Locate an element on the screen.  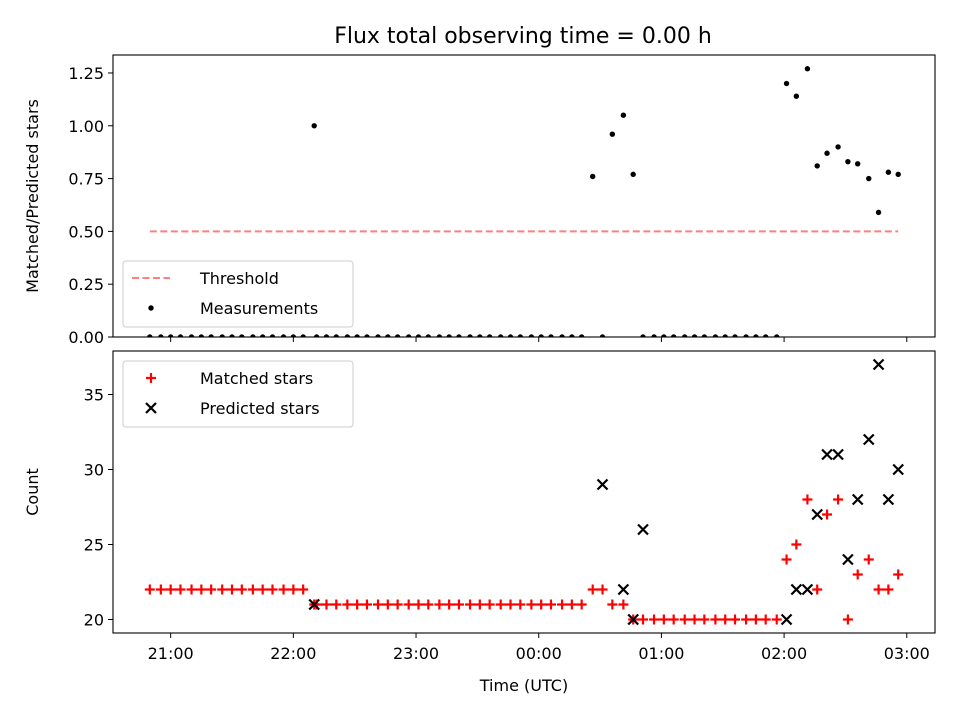
y-tick-label: 20 is located at coordinates (94, 620).